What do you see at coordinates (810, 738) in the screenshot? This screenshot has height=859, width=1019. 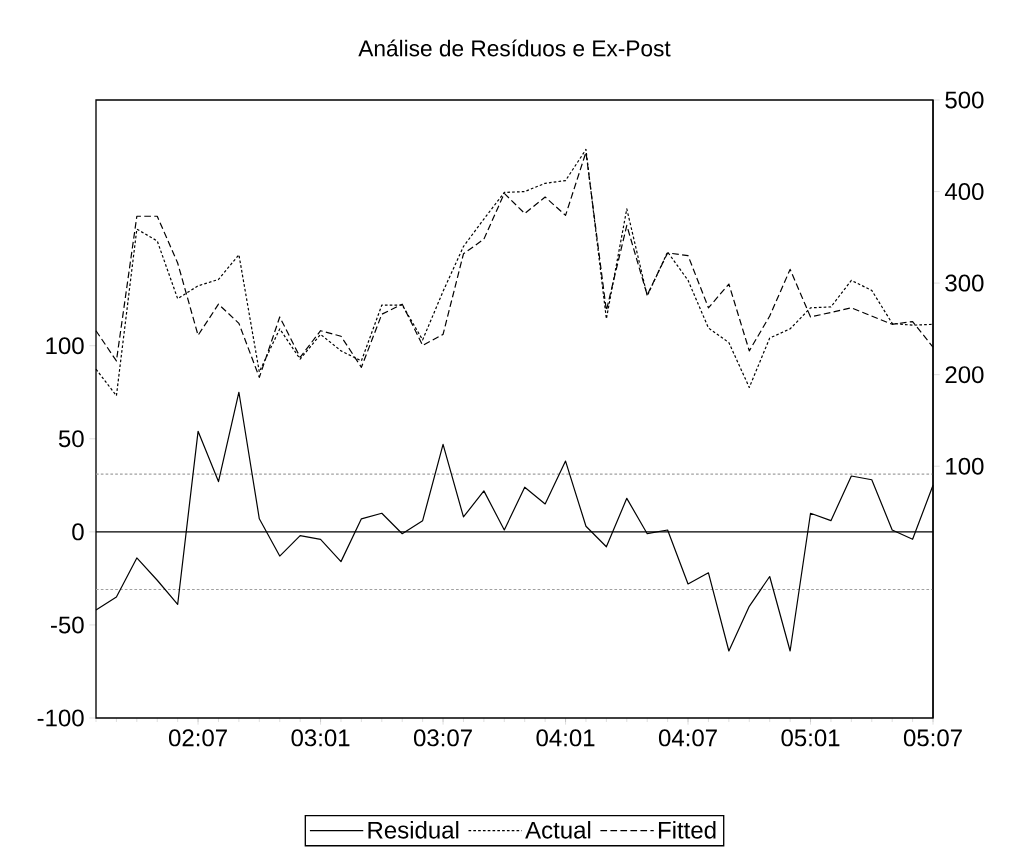 I see `x-tick-label: 05:01` at bounding box center [810, 738].